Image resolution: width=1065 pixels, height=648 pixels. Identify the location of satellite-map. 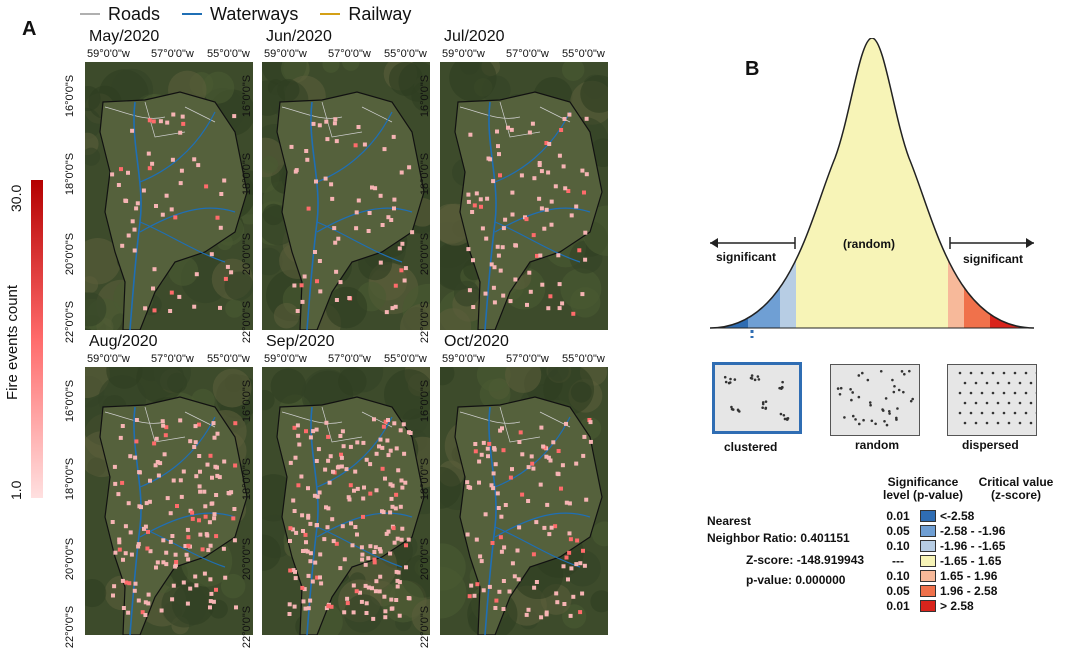
(524, 501).